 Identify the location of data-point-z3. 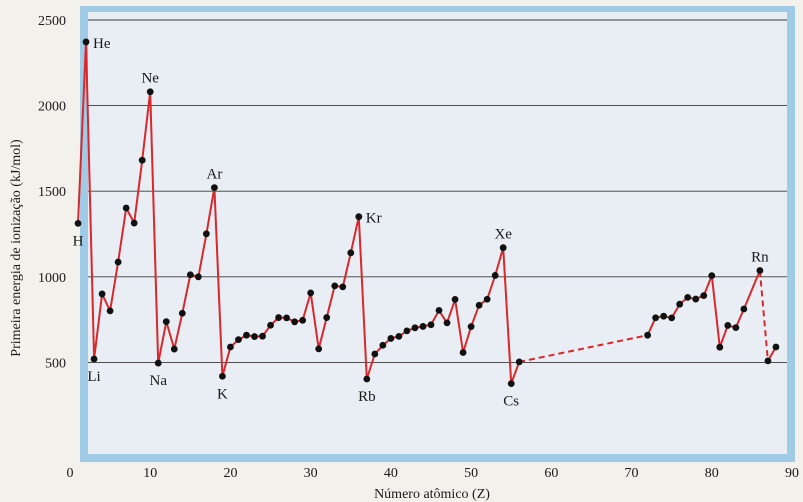
(94, 359).